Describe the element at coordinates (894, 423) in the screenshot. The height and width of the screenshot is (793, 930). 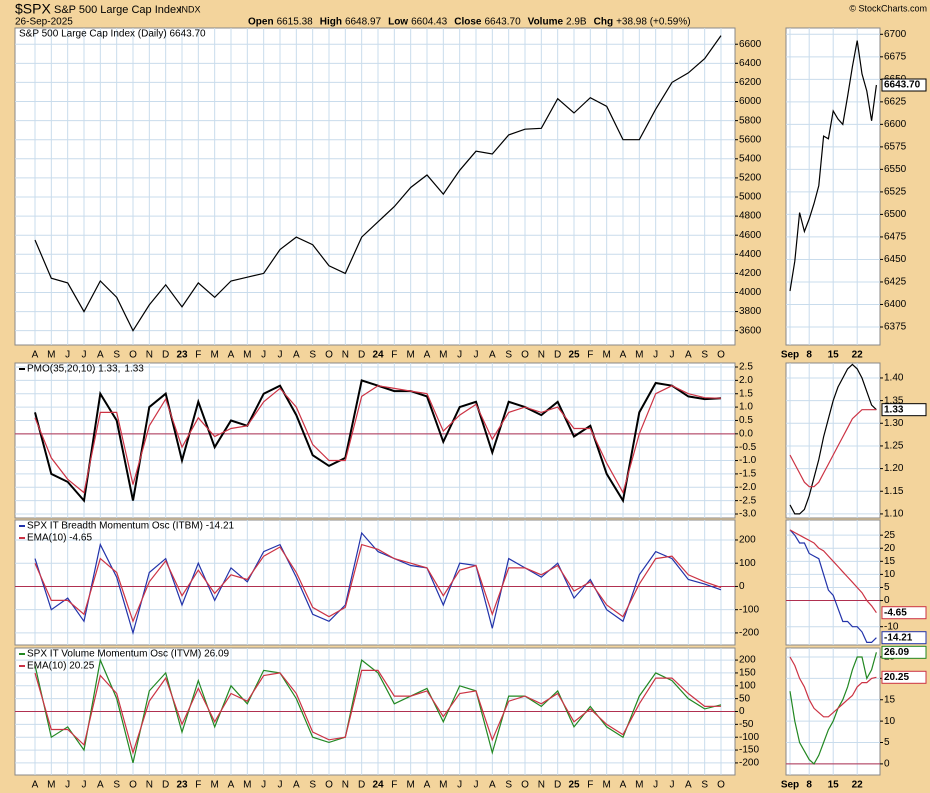
I see `y-tick-label: 1.30` at that location.